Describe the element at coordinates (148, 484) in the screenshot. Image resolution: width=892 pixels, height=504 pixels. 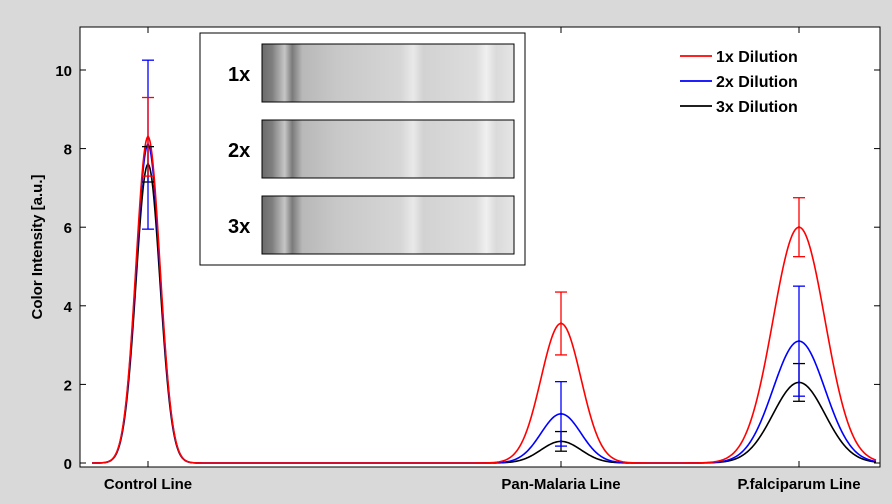
I see `x-tick-label: Control Line` at that location.